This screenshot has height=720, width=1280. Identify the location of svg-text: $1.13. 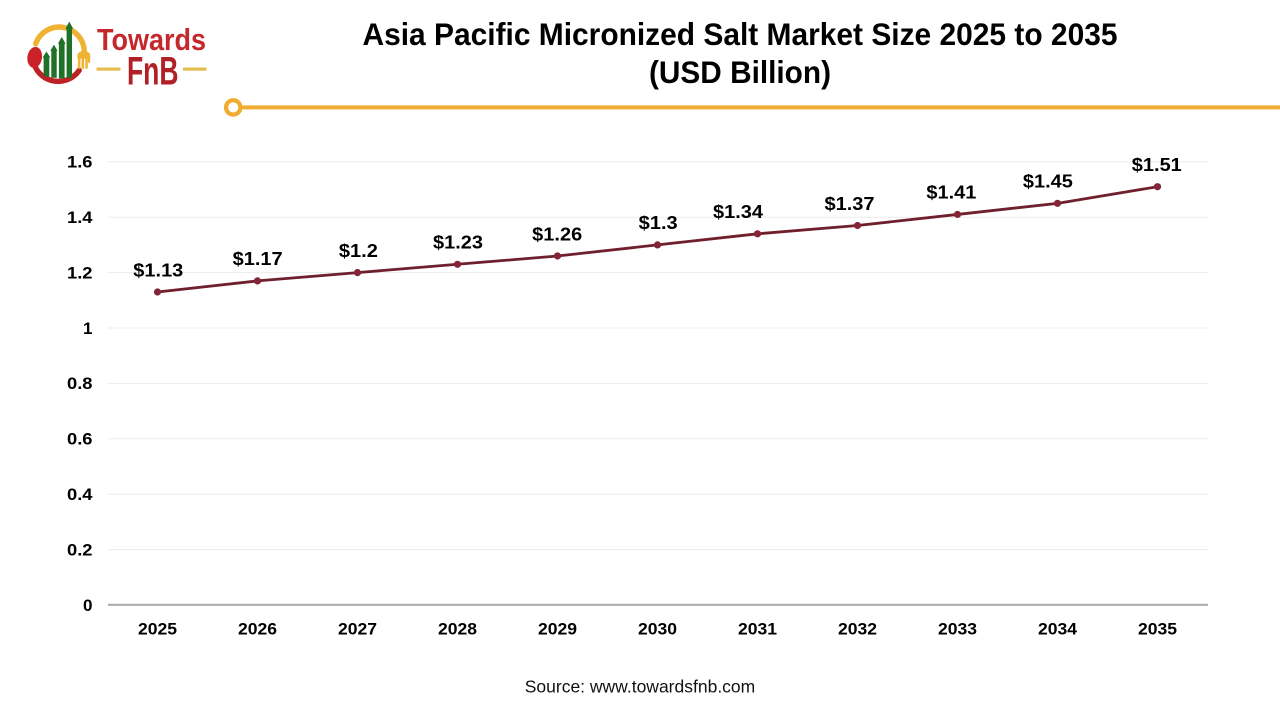
(158, 270).